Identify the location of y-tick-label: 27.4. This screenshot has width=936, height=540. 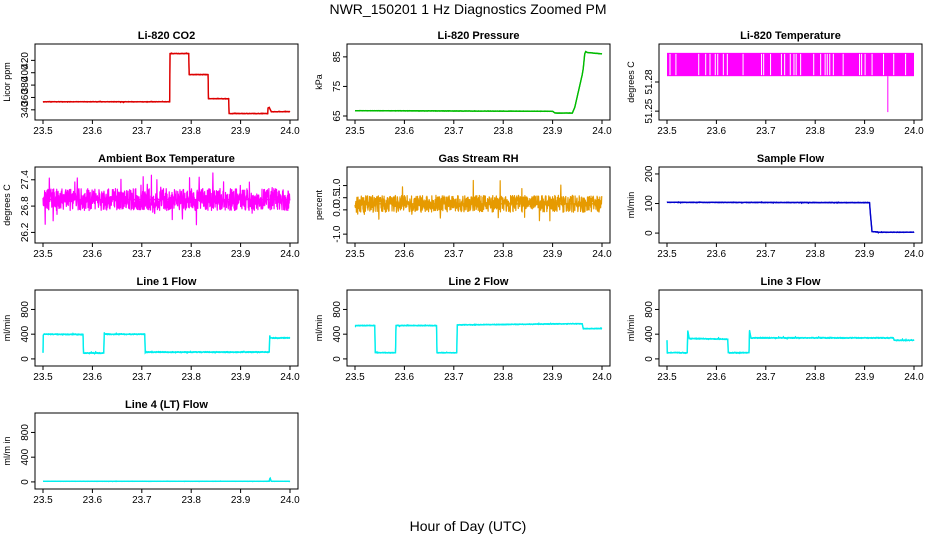
(25, 180).